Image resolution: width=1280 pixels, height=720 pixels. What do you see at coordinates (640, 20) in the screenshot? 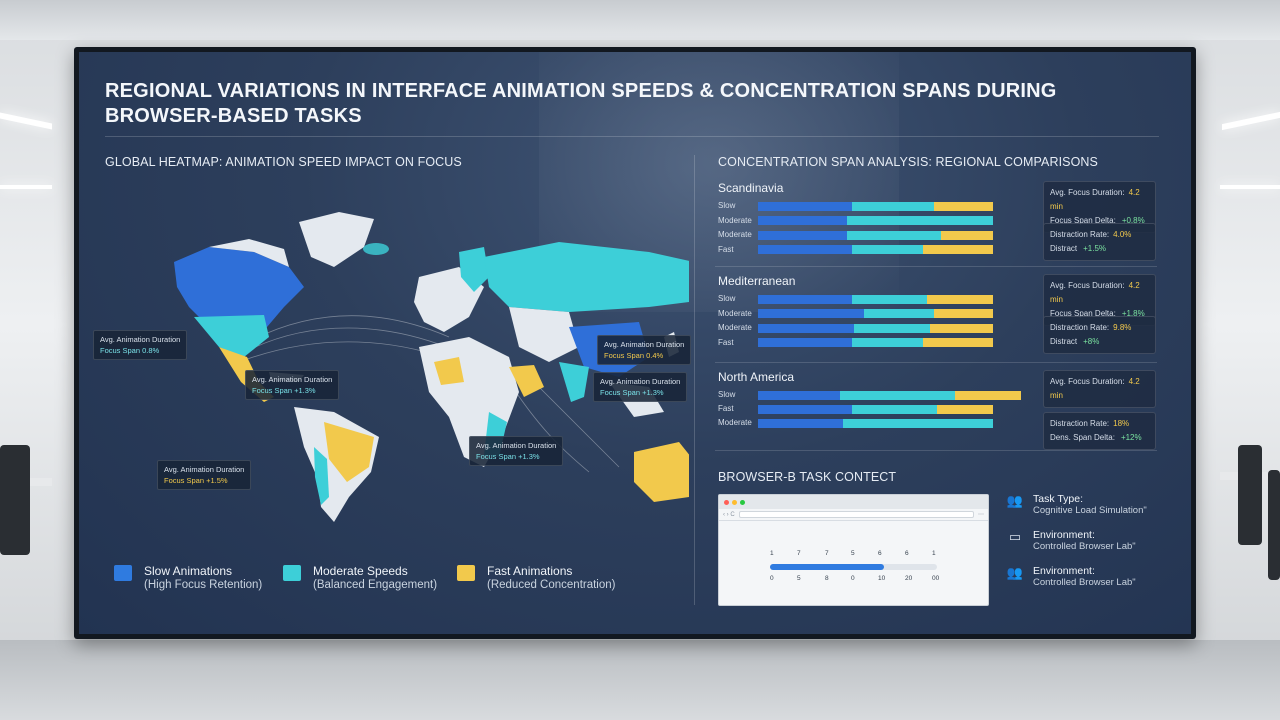
I see `ceiling` at bounding box center [640, 20].